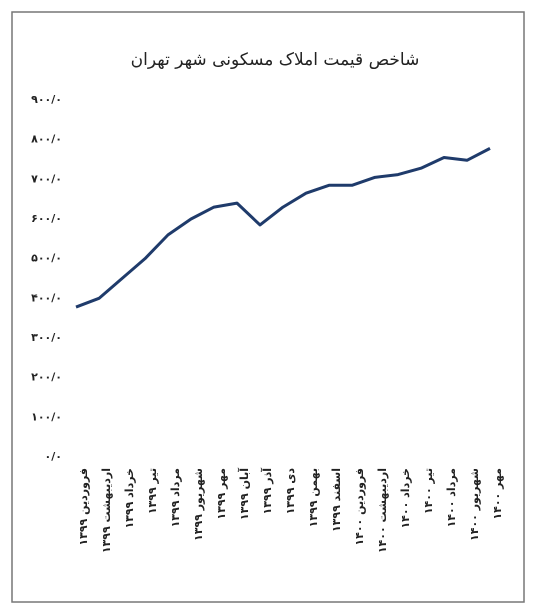 This screenshot has width=540, height=616. Describe the element at coordinates (46, 178) in the screenshot. I see `y-tick-label: ۷۰۰/۰` at that location.